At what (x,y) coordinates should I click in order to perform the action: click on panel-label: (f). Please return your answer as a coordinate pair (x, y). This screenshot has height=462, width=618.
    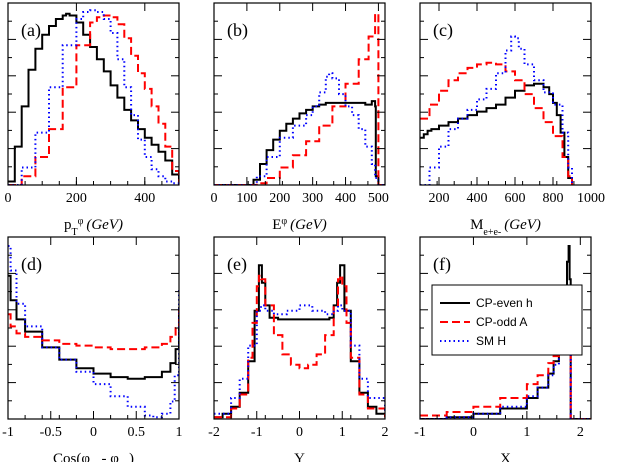
    Looking at the image, I should click on (442, 264).